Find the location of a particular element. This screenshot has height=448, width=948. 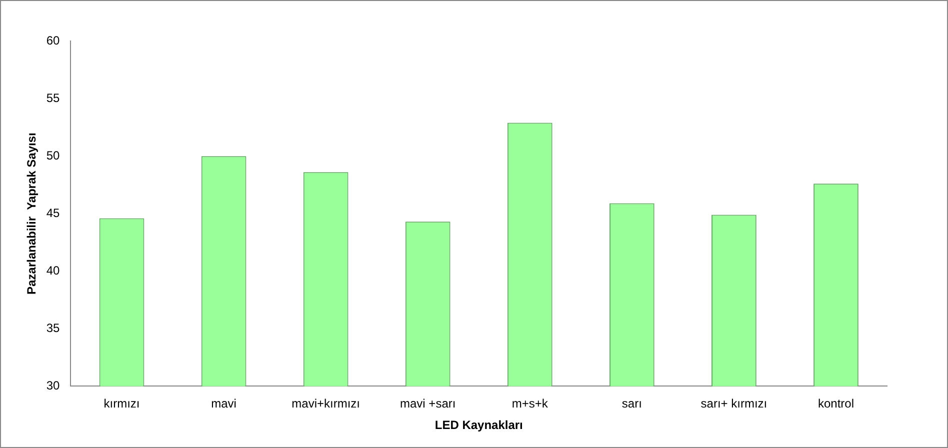

x-tick-label: m+s+k is located at coordinates (530, 403).